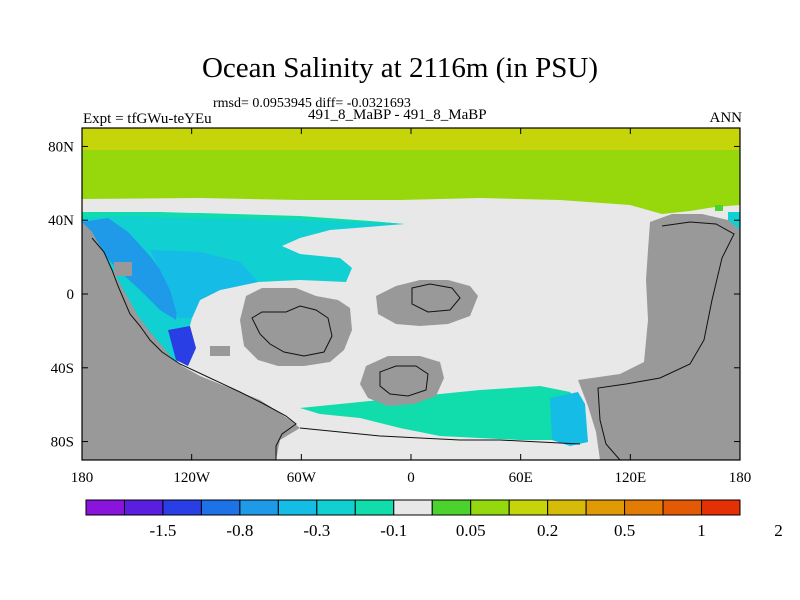  I want to click on north-pacific-teal, so click(243, 218).